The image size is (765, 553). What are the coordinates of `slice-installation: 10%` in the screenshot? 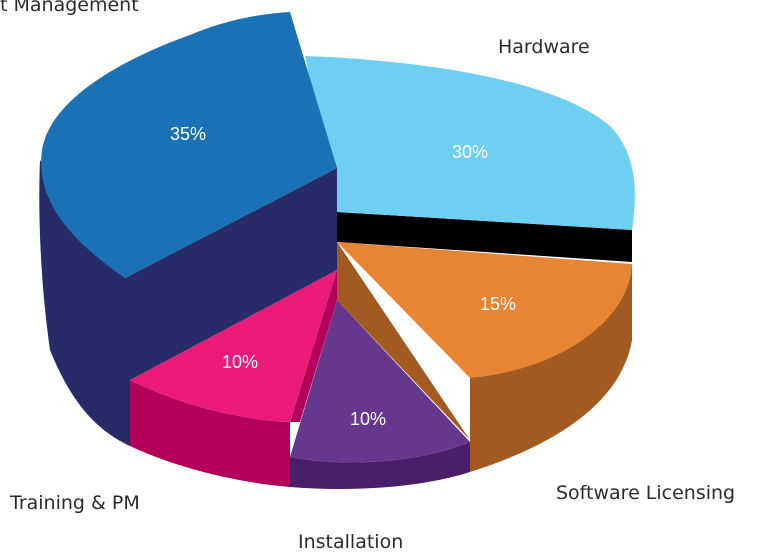 It's located at (380, 395).